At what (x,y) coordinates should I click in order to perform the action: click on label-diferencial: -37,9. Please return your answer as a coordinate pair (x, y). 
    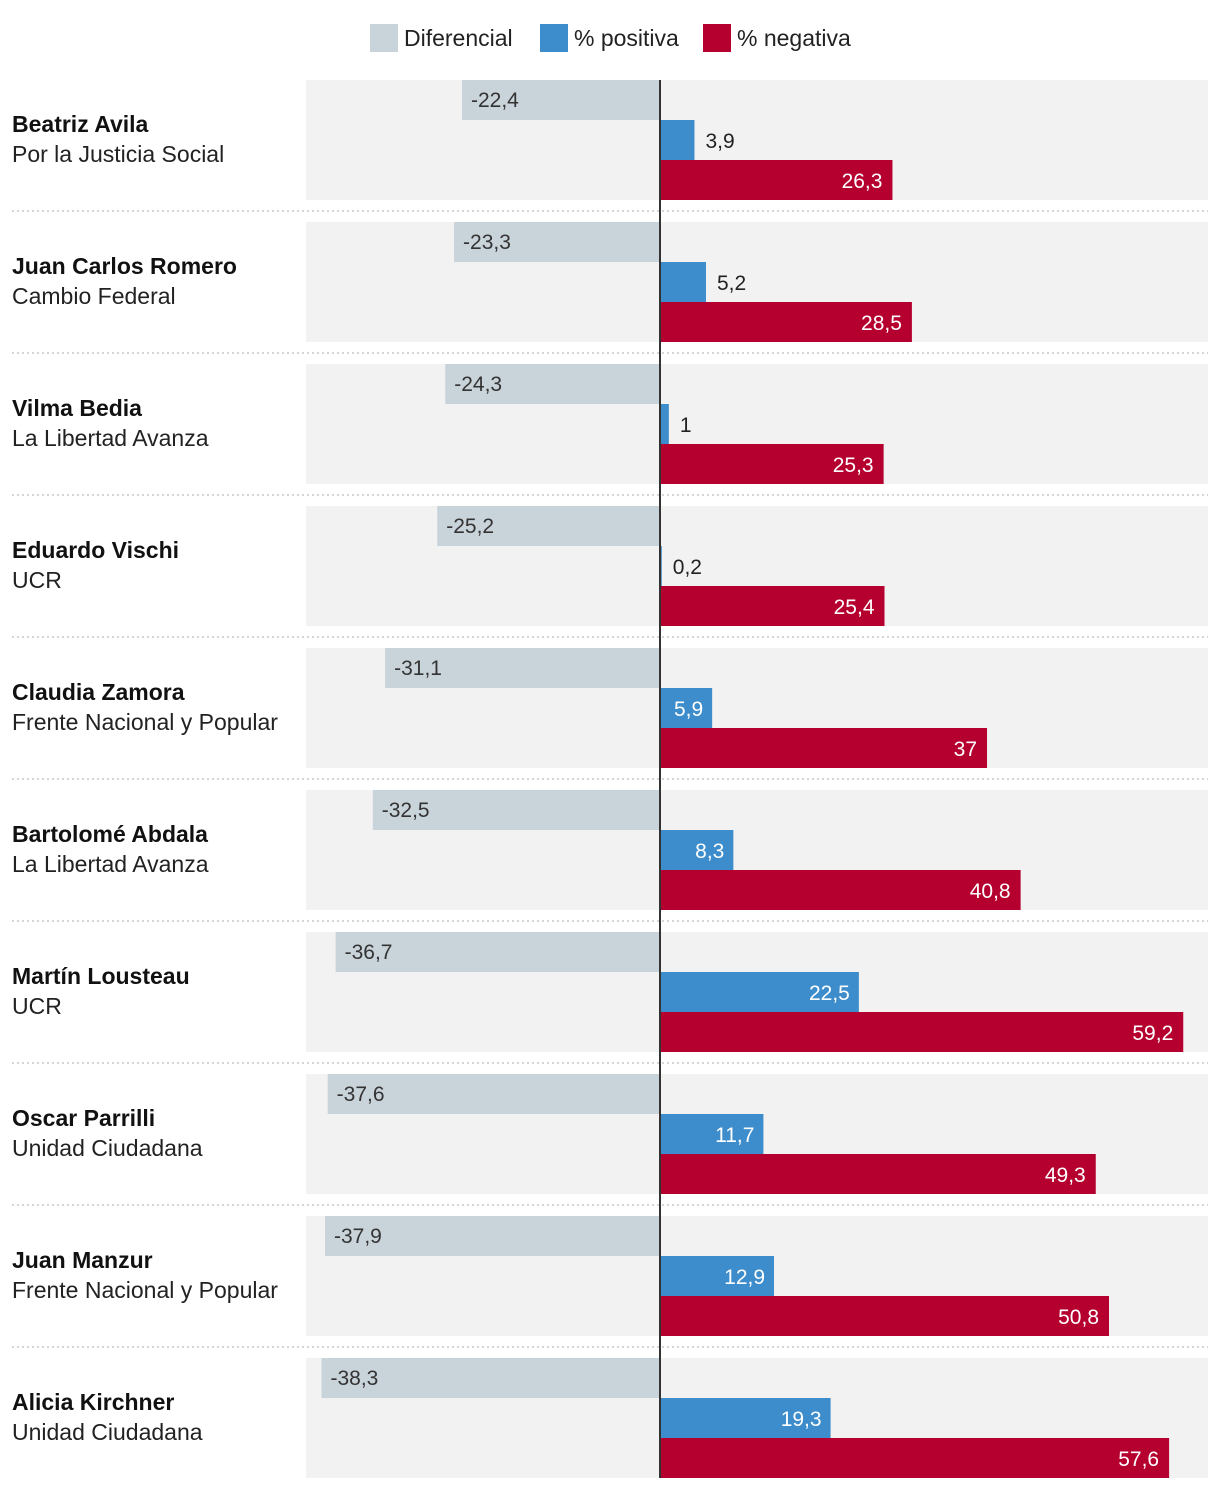
    Looking at the image, I should click on (358, 1236).